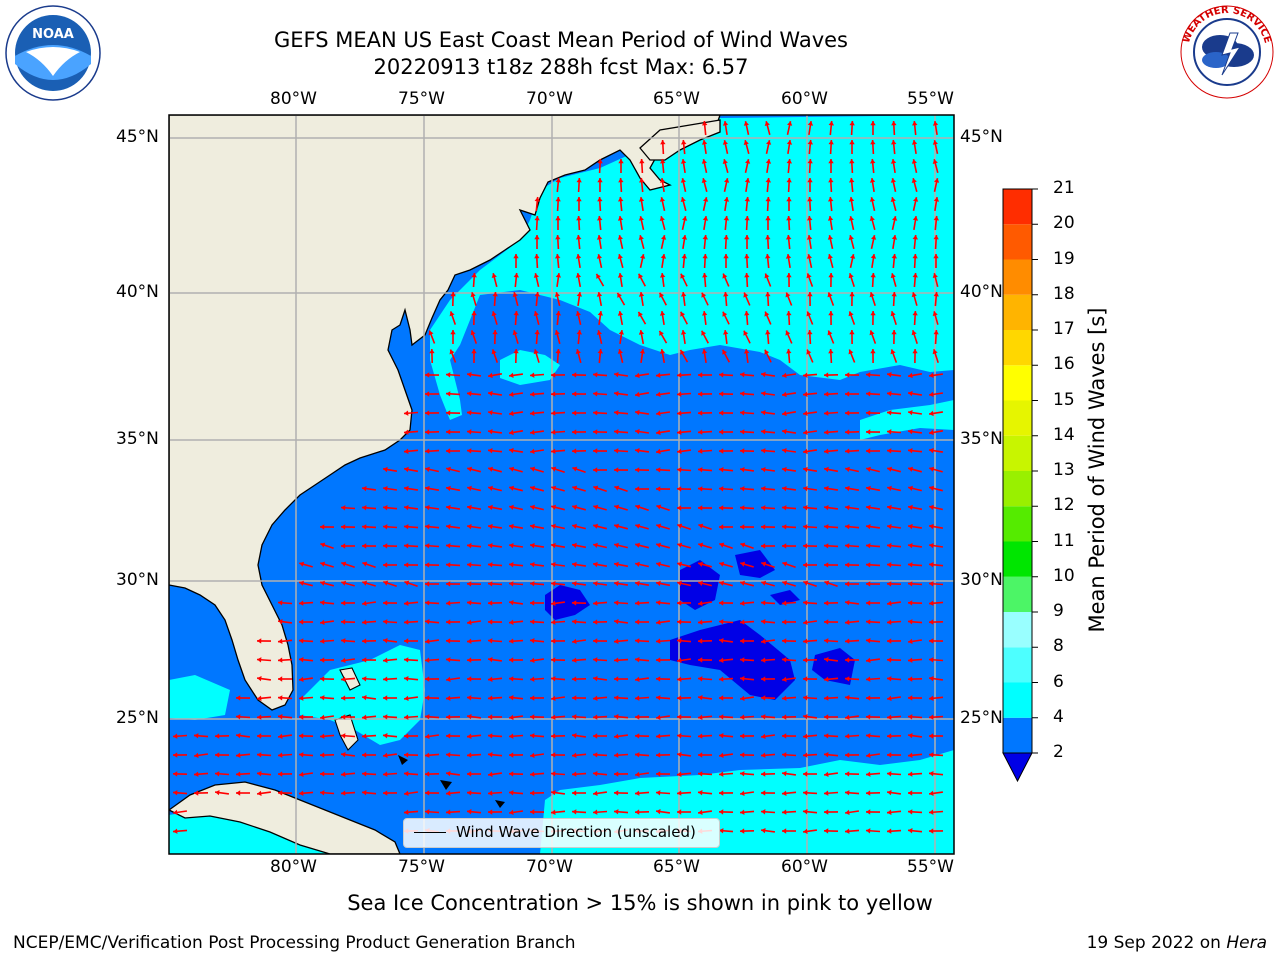  I want to click on colorbar-tick-label: 17, so click(1064, 329).